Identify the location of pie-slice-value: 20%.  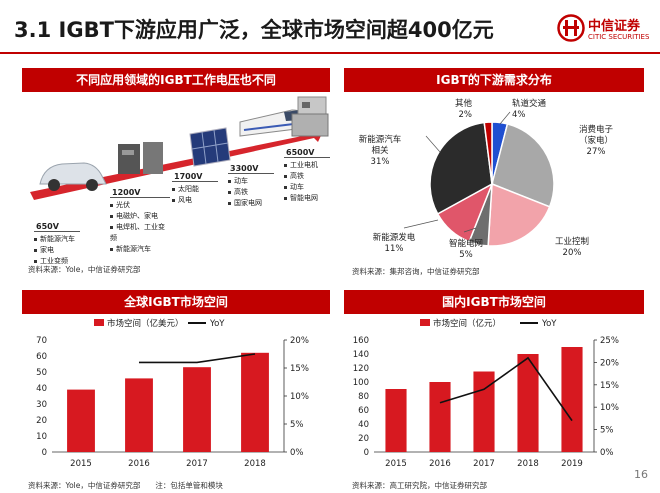
(572, 253).